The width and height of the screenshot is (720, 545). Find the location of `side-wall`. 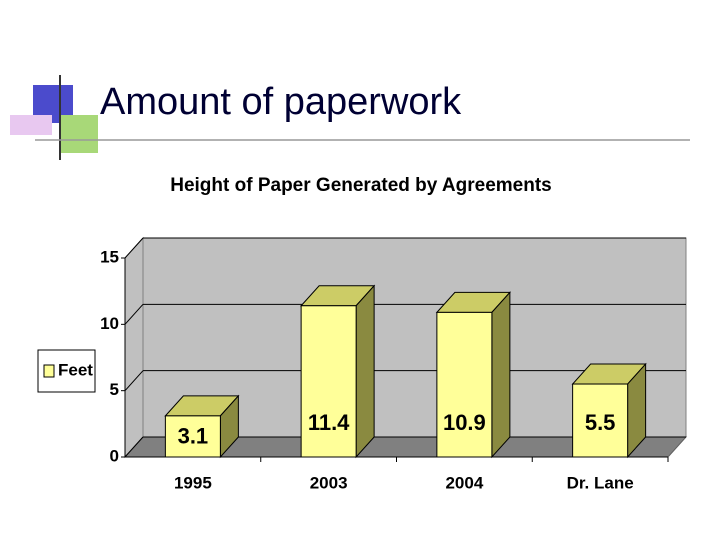

side-wall is located at coordinates (134, 347).